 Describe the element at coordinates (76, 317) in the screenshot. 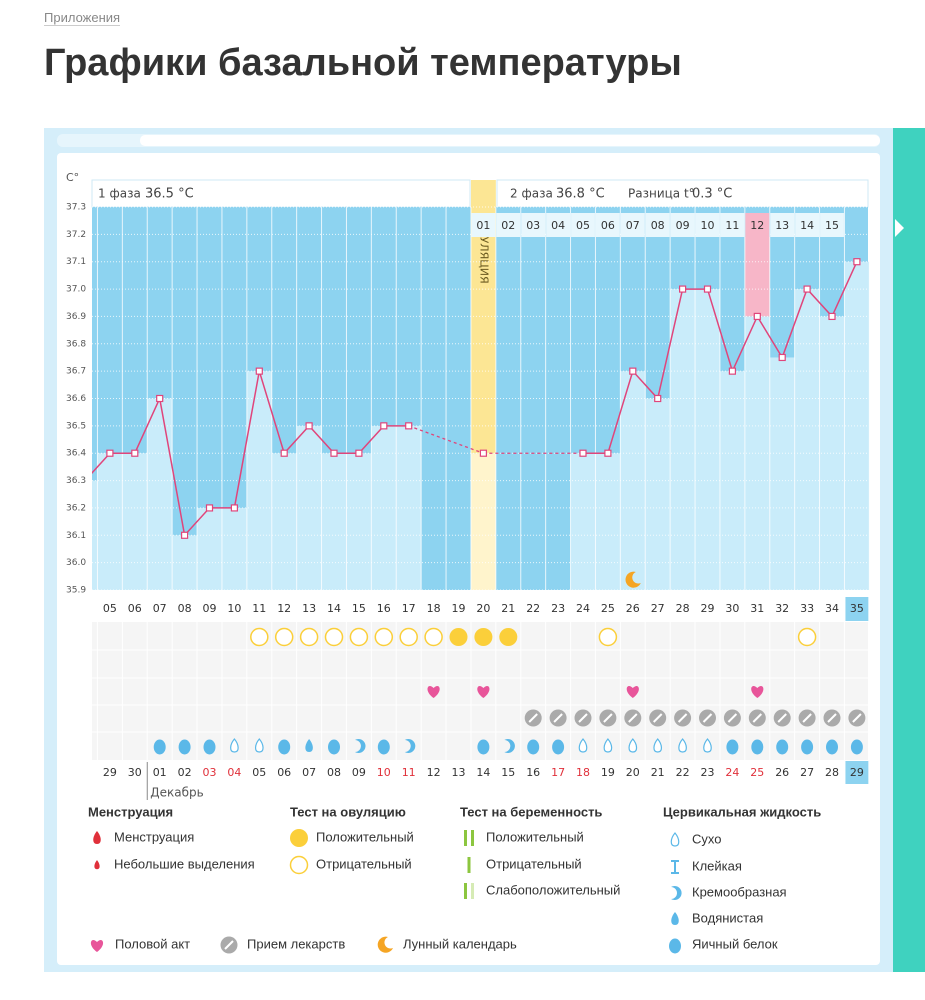

I see `y-tick-label: 36.9` at that location.